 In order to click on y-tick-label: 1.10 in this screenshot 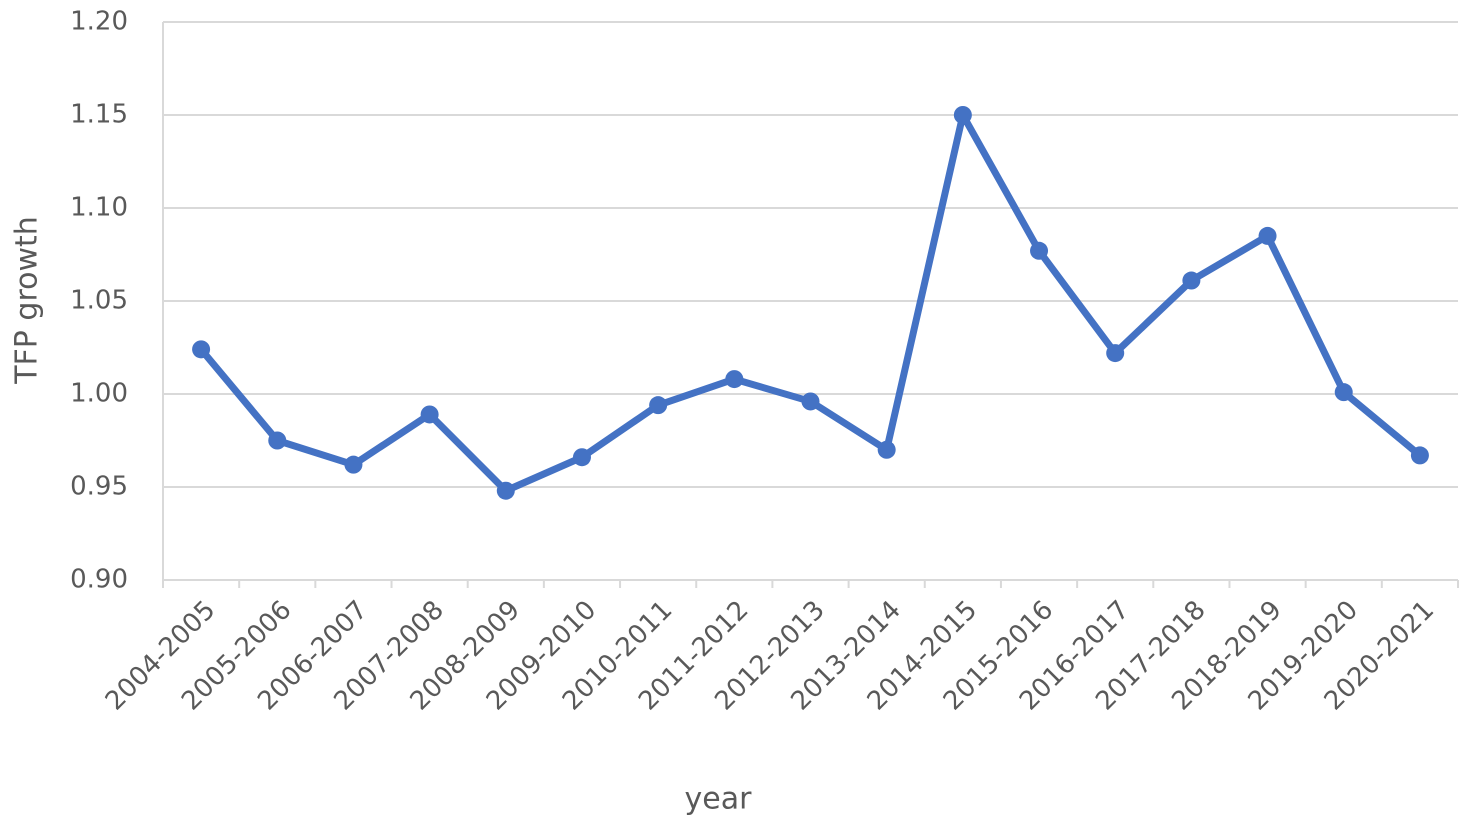, I will do `click(99, 208)`.